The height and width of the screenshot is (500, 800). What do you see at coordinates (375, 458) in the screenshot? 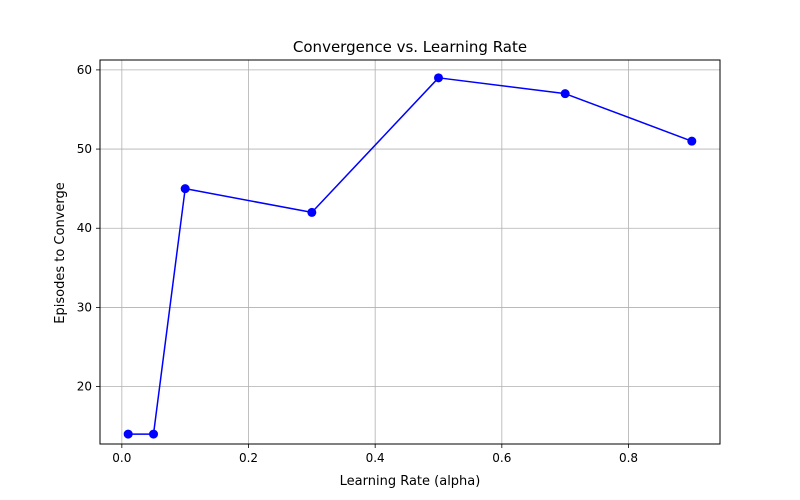
I see `x-tick-label: 0.4` at bounding box center [375, 458].